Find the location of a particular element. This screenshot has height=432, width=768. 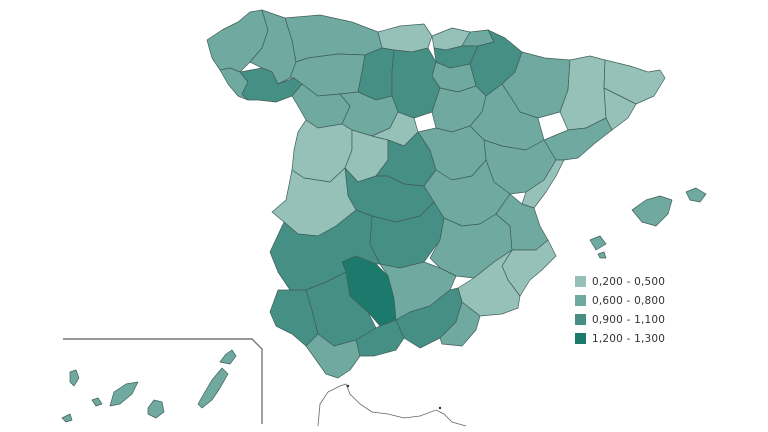

region-la-palma: Canarias is located at coordinates (74, 378).